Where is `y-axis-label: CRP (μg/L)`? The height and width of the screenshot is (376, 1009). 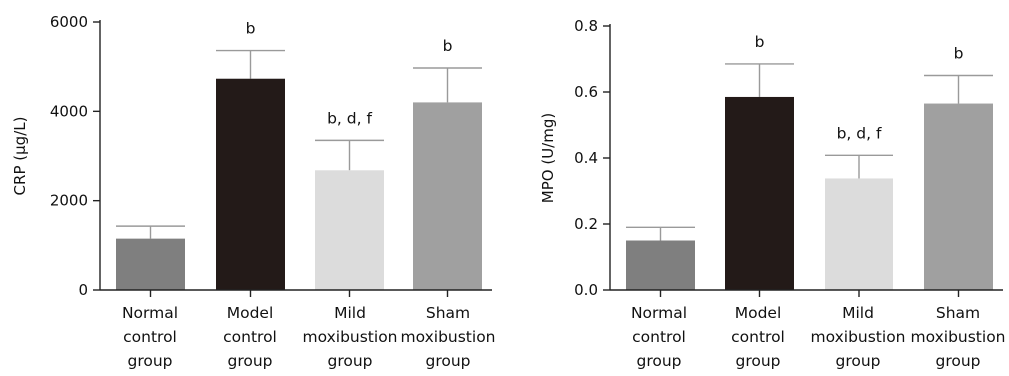
y-axis-label: CRP (μg/L) is located at coordinates (20, 156).